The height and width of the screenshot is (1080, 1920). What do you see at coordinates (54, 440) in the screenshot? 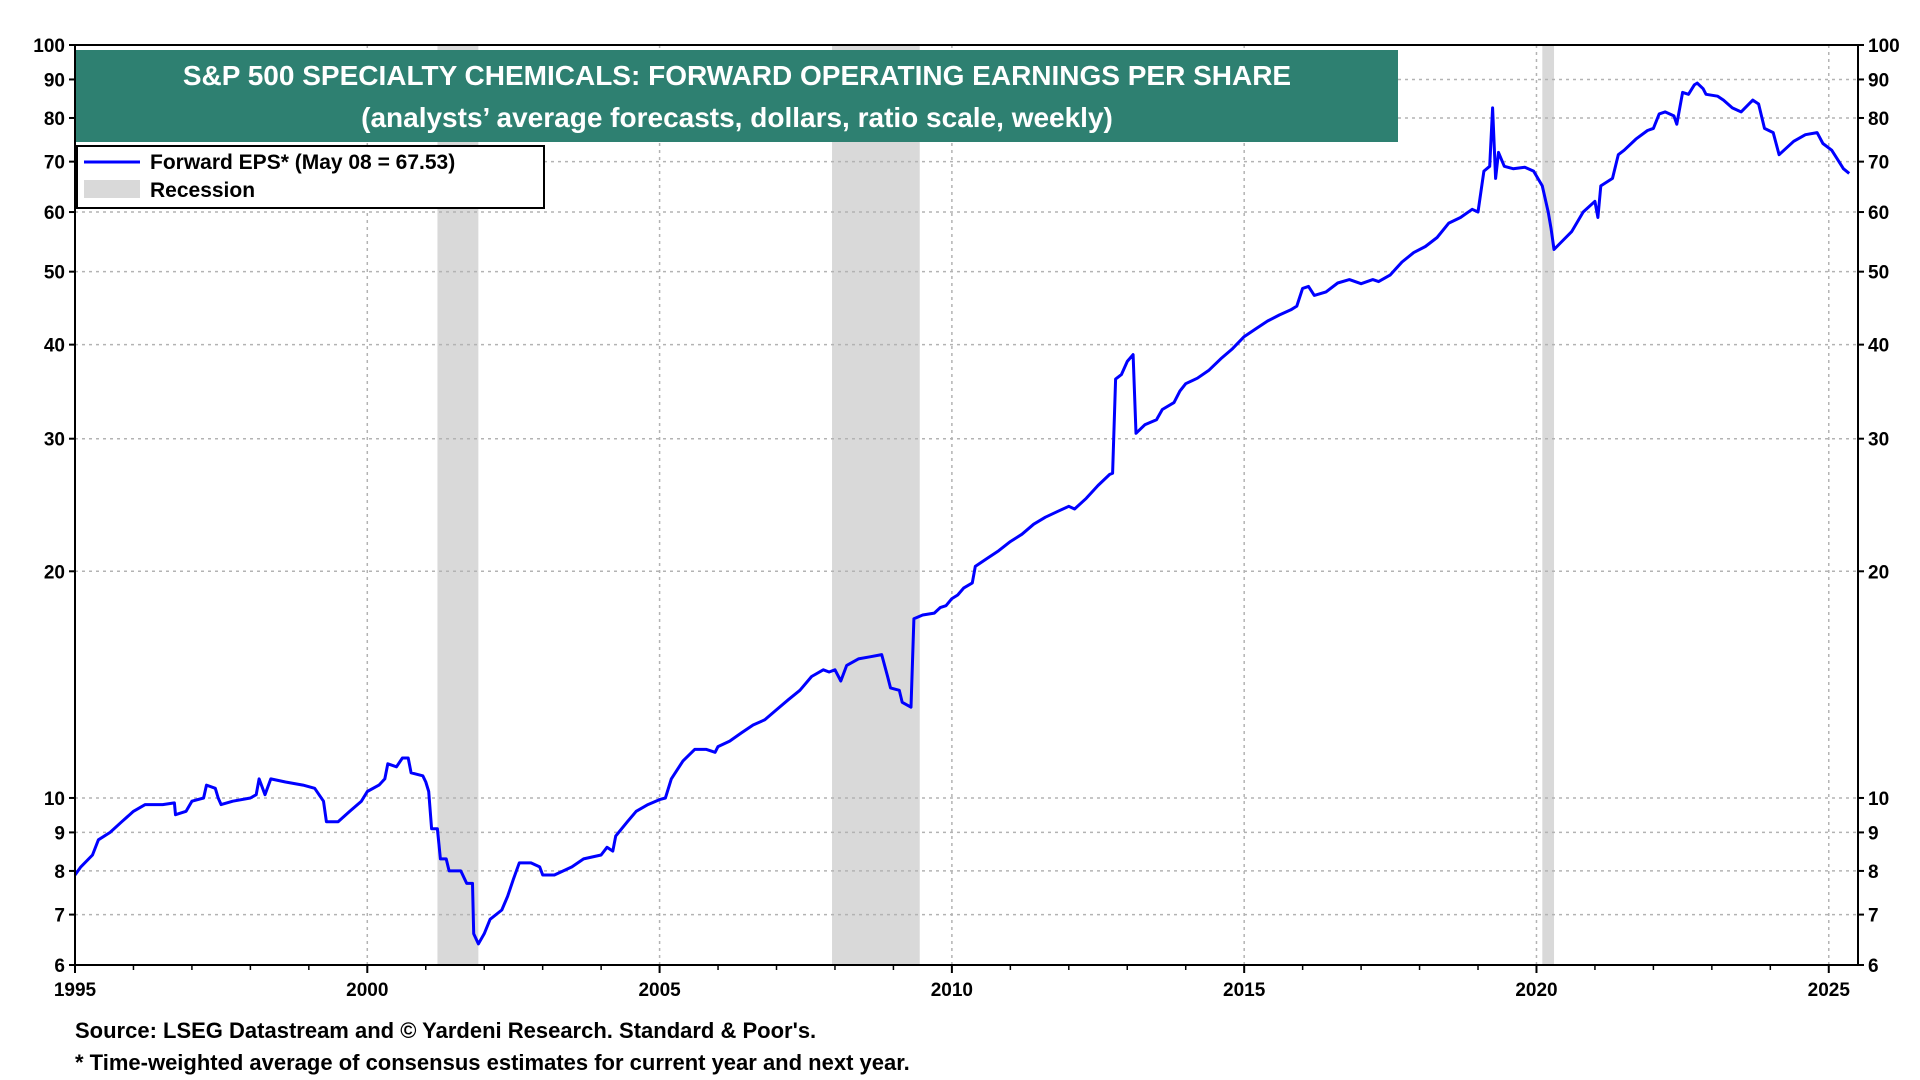
I see `y-tick-label-left-6: 30` at bounding box center [54, 440].